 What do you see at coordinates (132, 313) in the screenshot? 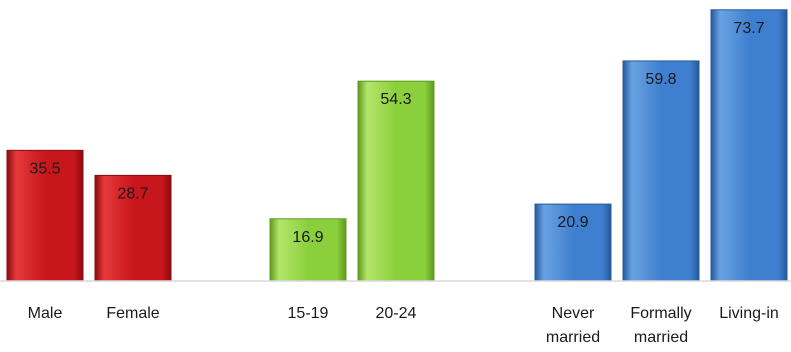
I see `category-label-0-1: Female` at bounding box center [132, 313].